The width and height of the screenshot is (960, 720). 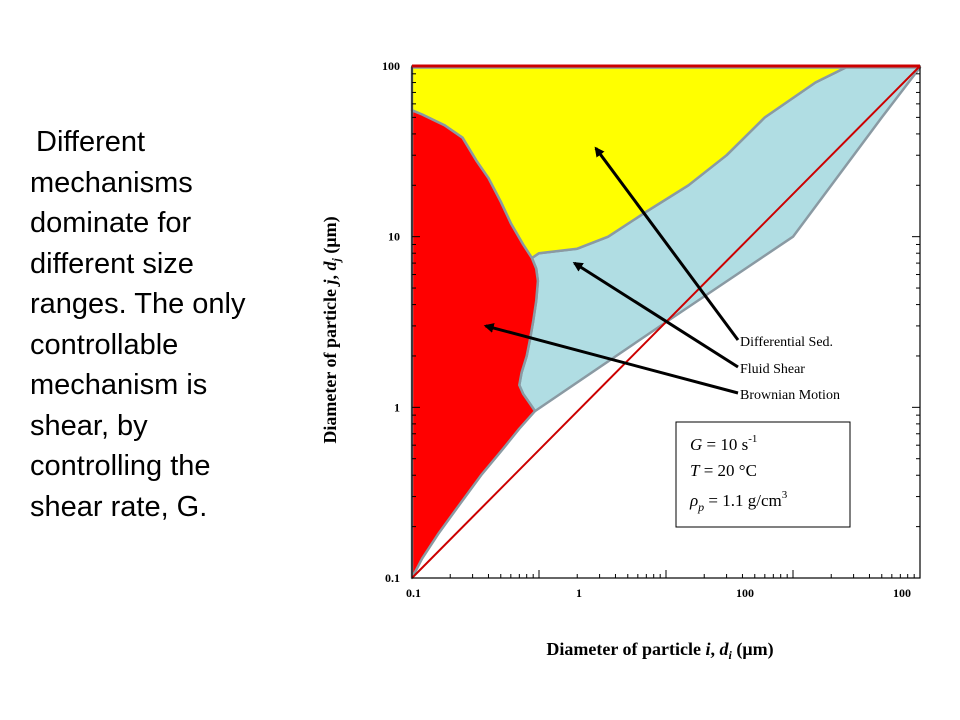 I want to click on parameters-box-frame, so click(x=763, y=474).